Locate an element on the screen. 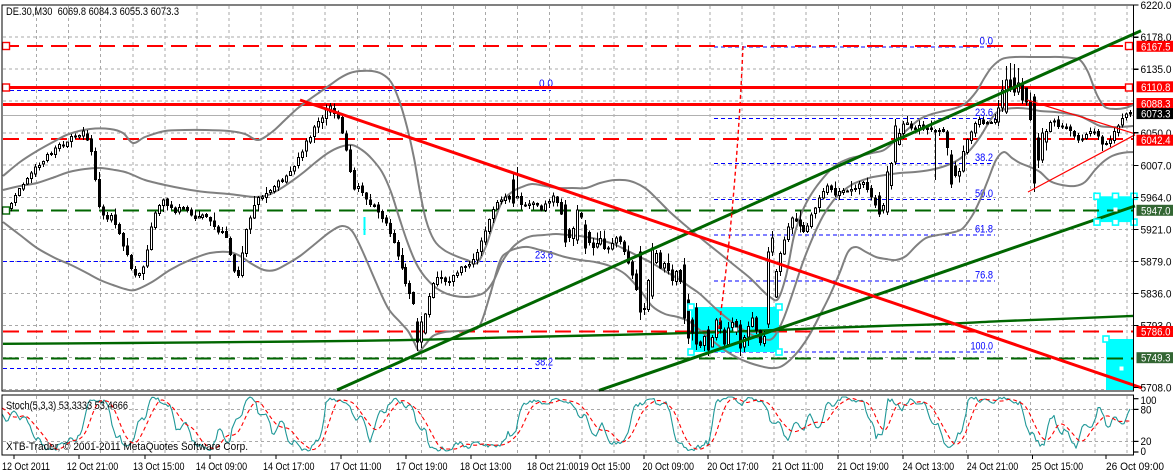 The height and width of the screenshot is (473, 1173). svg-text: 6088.3 is located at coordinates (1156, 105).